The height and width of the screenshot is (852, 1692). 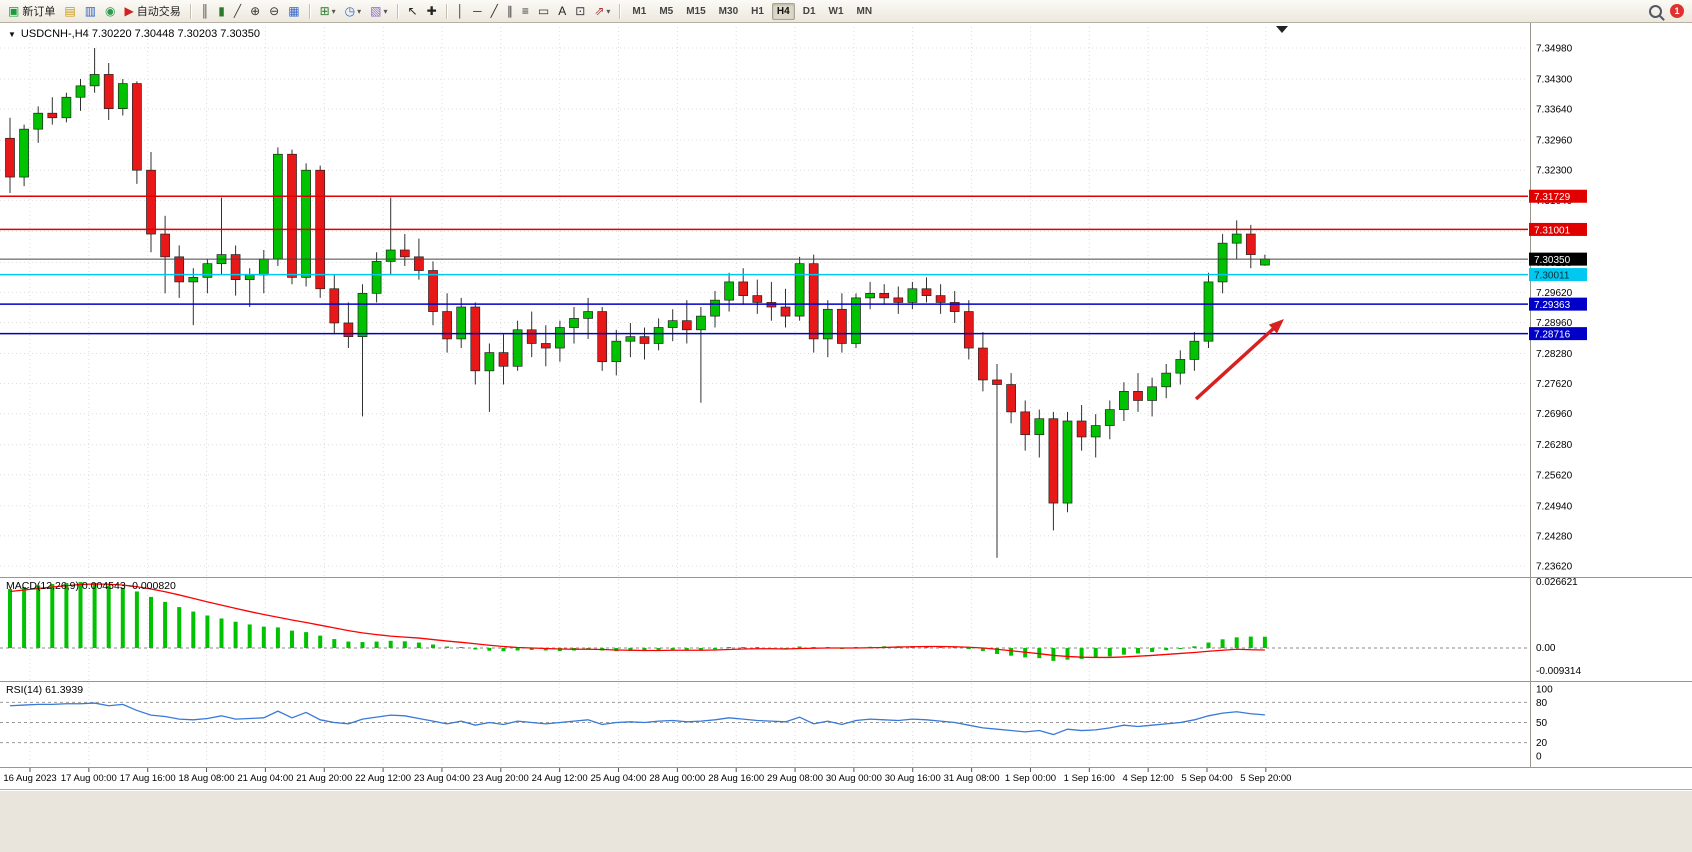 What do you see at coordinates (1546, 648) in the screenshot?
I see `macd-axis-label: 0.00` at bounding box center [1546, 648].